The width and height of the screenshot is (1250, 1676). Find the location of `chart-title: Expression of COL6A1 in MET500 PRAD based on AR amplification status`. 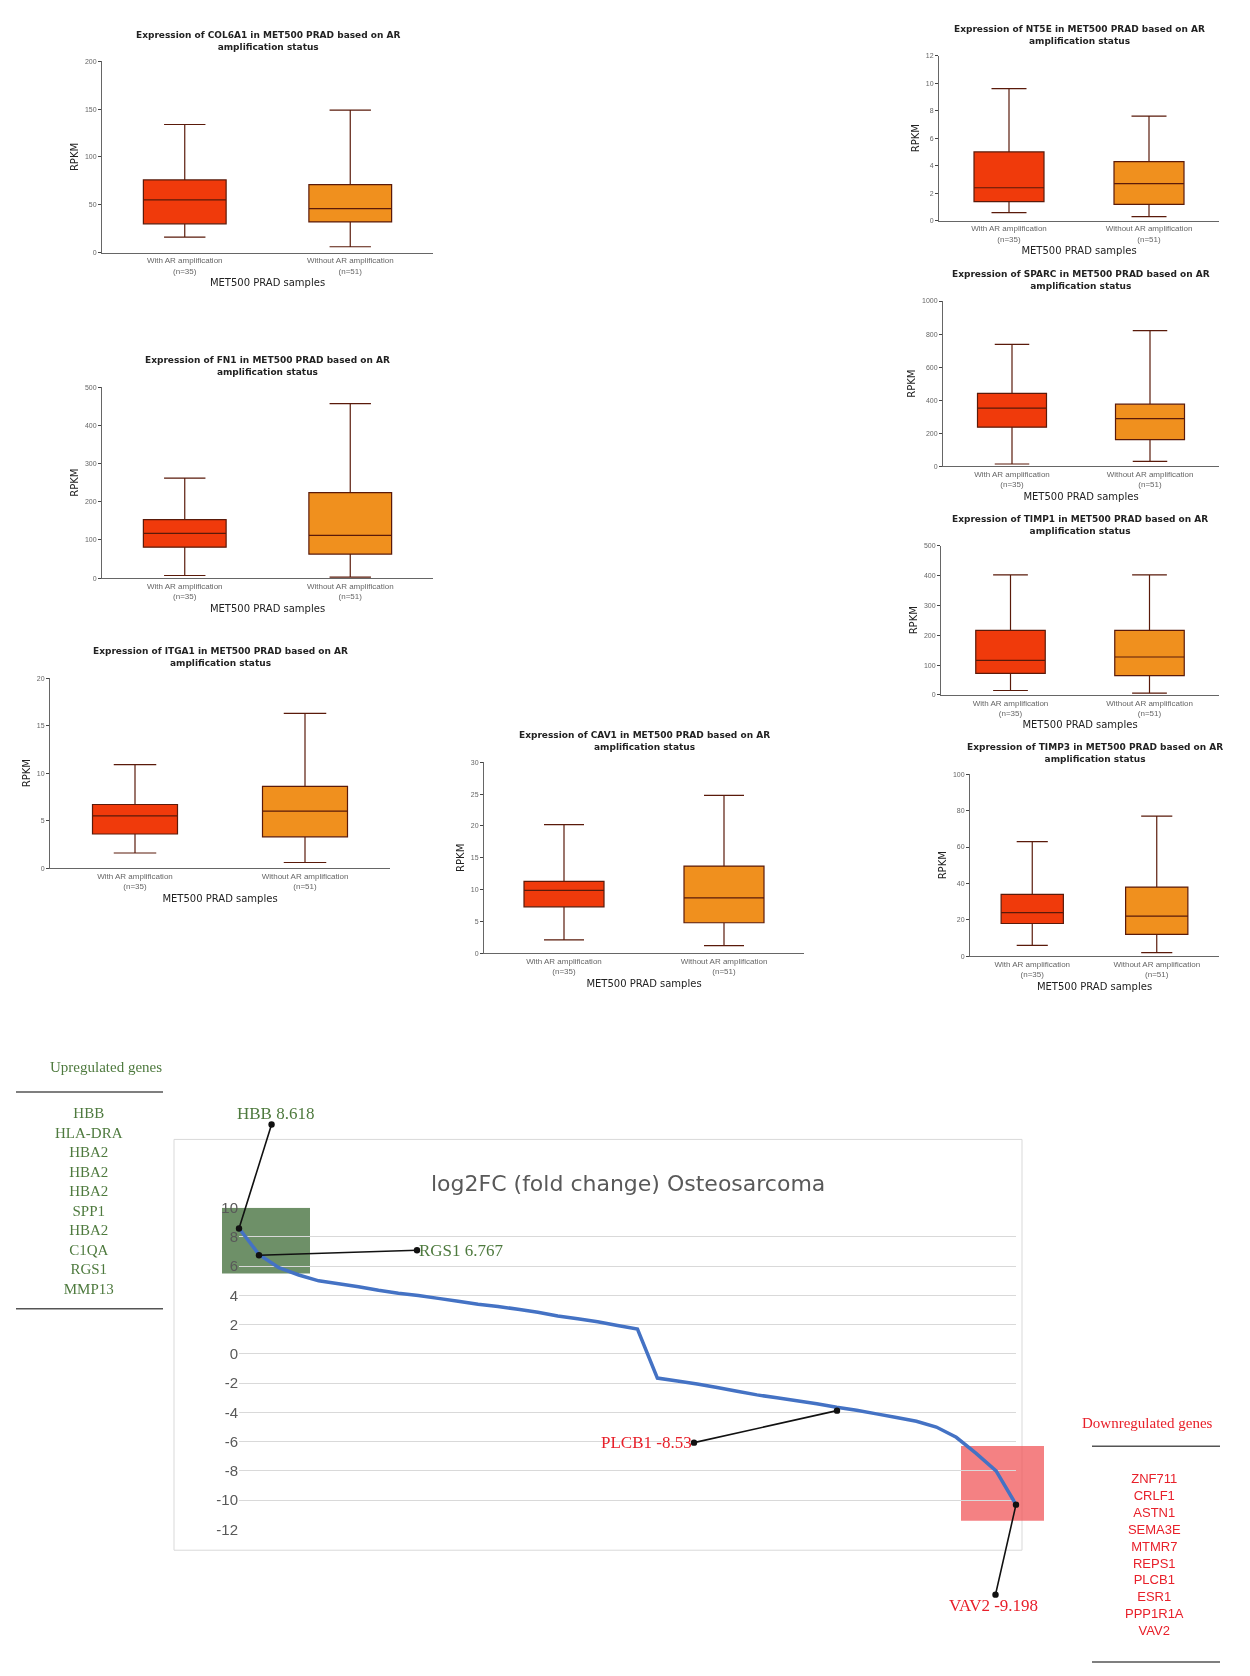

chart-title: Expression of COL6A1 in MET500 PRAD based on AR amplification status is located at coordinates (268, 41).